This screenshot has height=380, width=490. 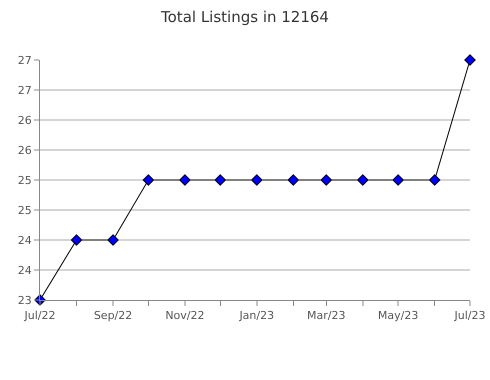 I want to click on y-tick-label: 23, so click(x=25, y=300).